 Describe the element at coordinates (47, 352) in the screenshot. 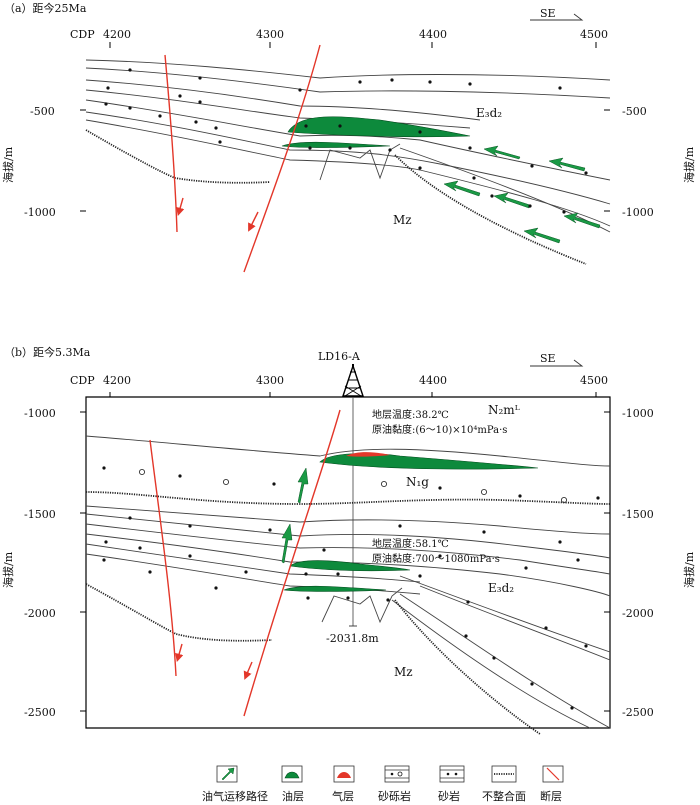

I see `panel-b-title: （b）距今5.3Ma` at that location.